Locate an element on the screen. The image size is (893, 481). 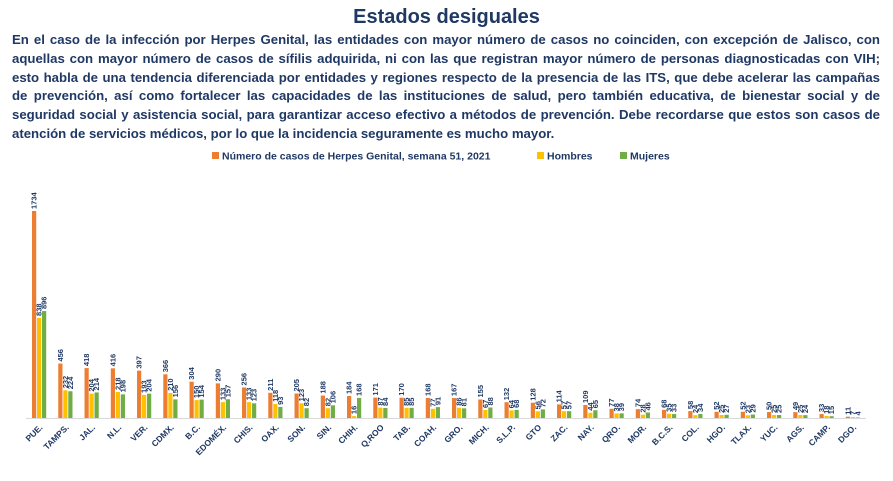
bar-tab-s2 is located at coordinates (406, 412).